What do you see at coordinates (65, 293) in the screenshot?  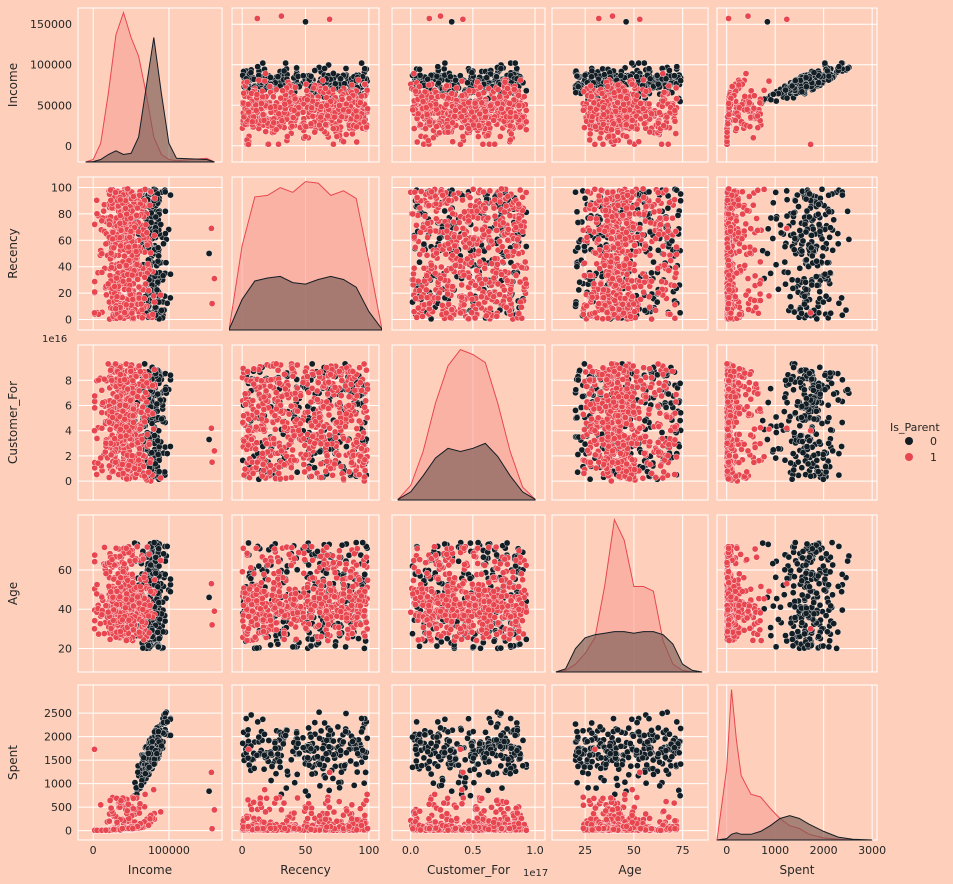 I see `y-tick-label: 20` at bounding box center [65, 293].